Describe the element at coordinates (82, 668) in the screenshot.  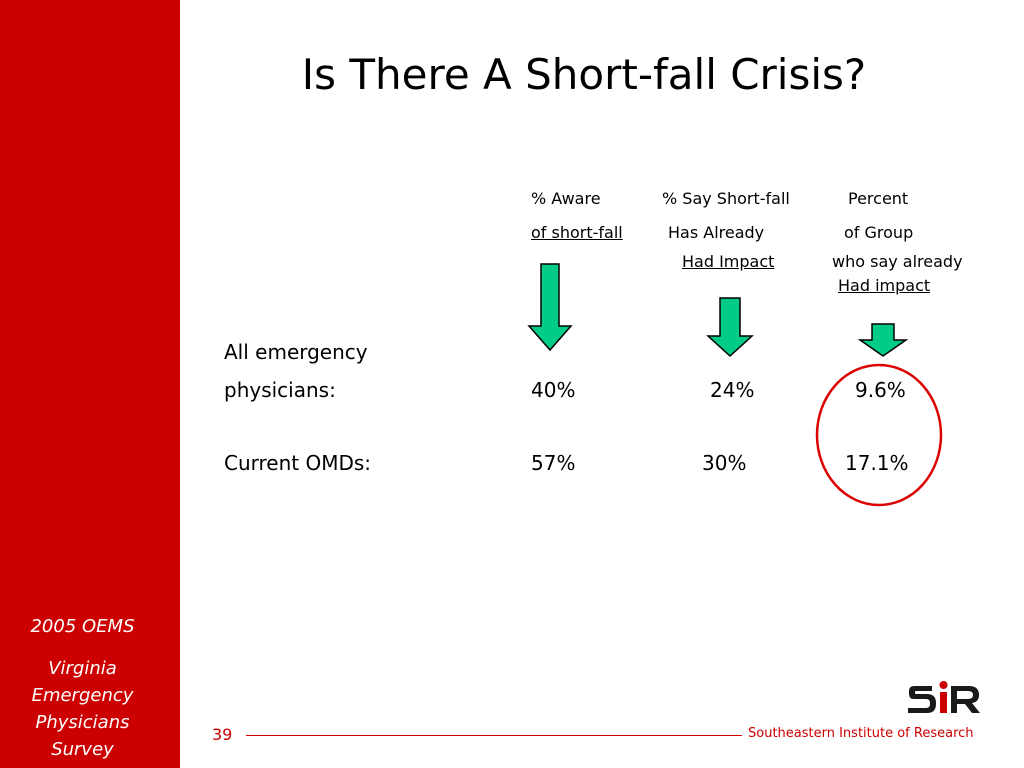
I see `survey-line-1: Virginia` at that location.